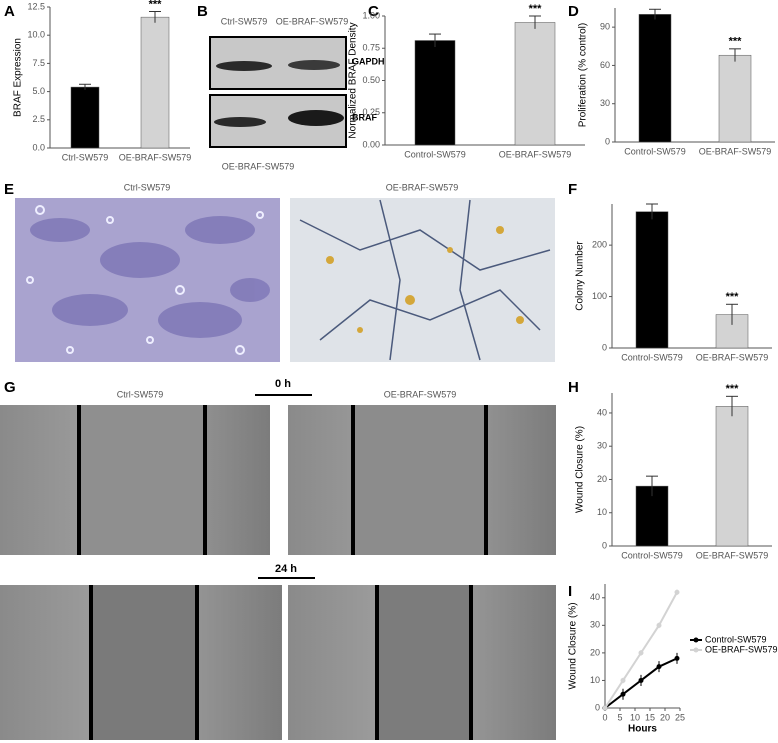  What do you see at coordinates (580, 276) in the screenshot?
I see `y-axis-label: Colony Number` at bounding box center [580, 276].